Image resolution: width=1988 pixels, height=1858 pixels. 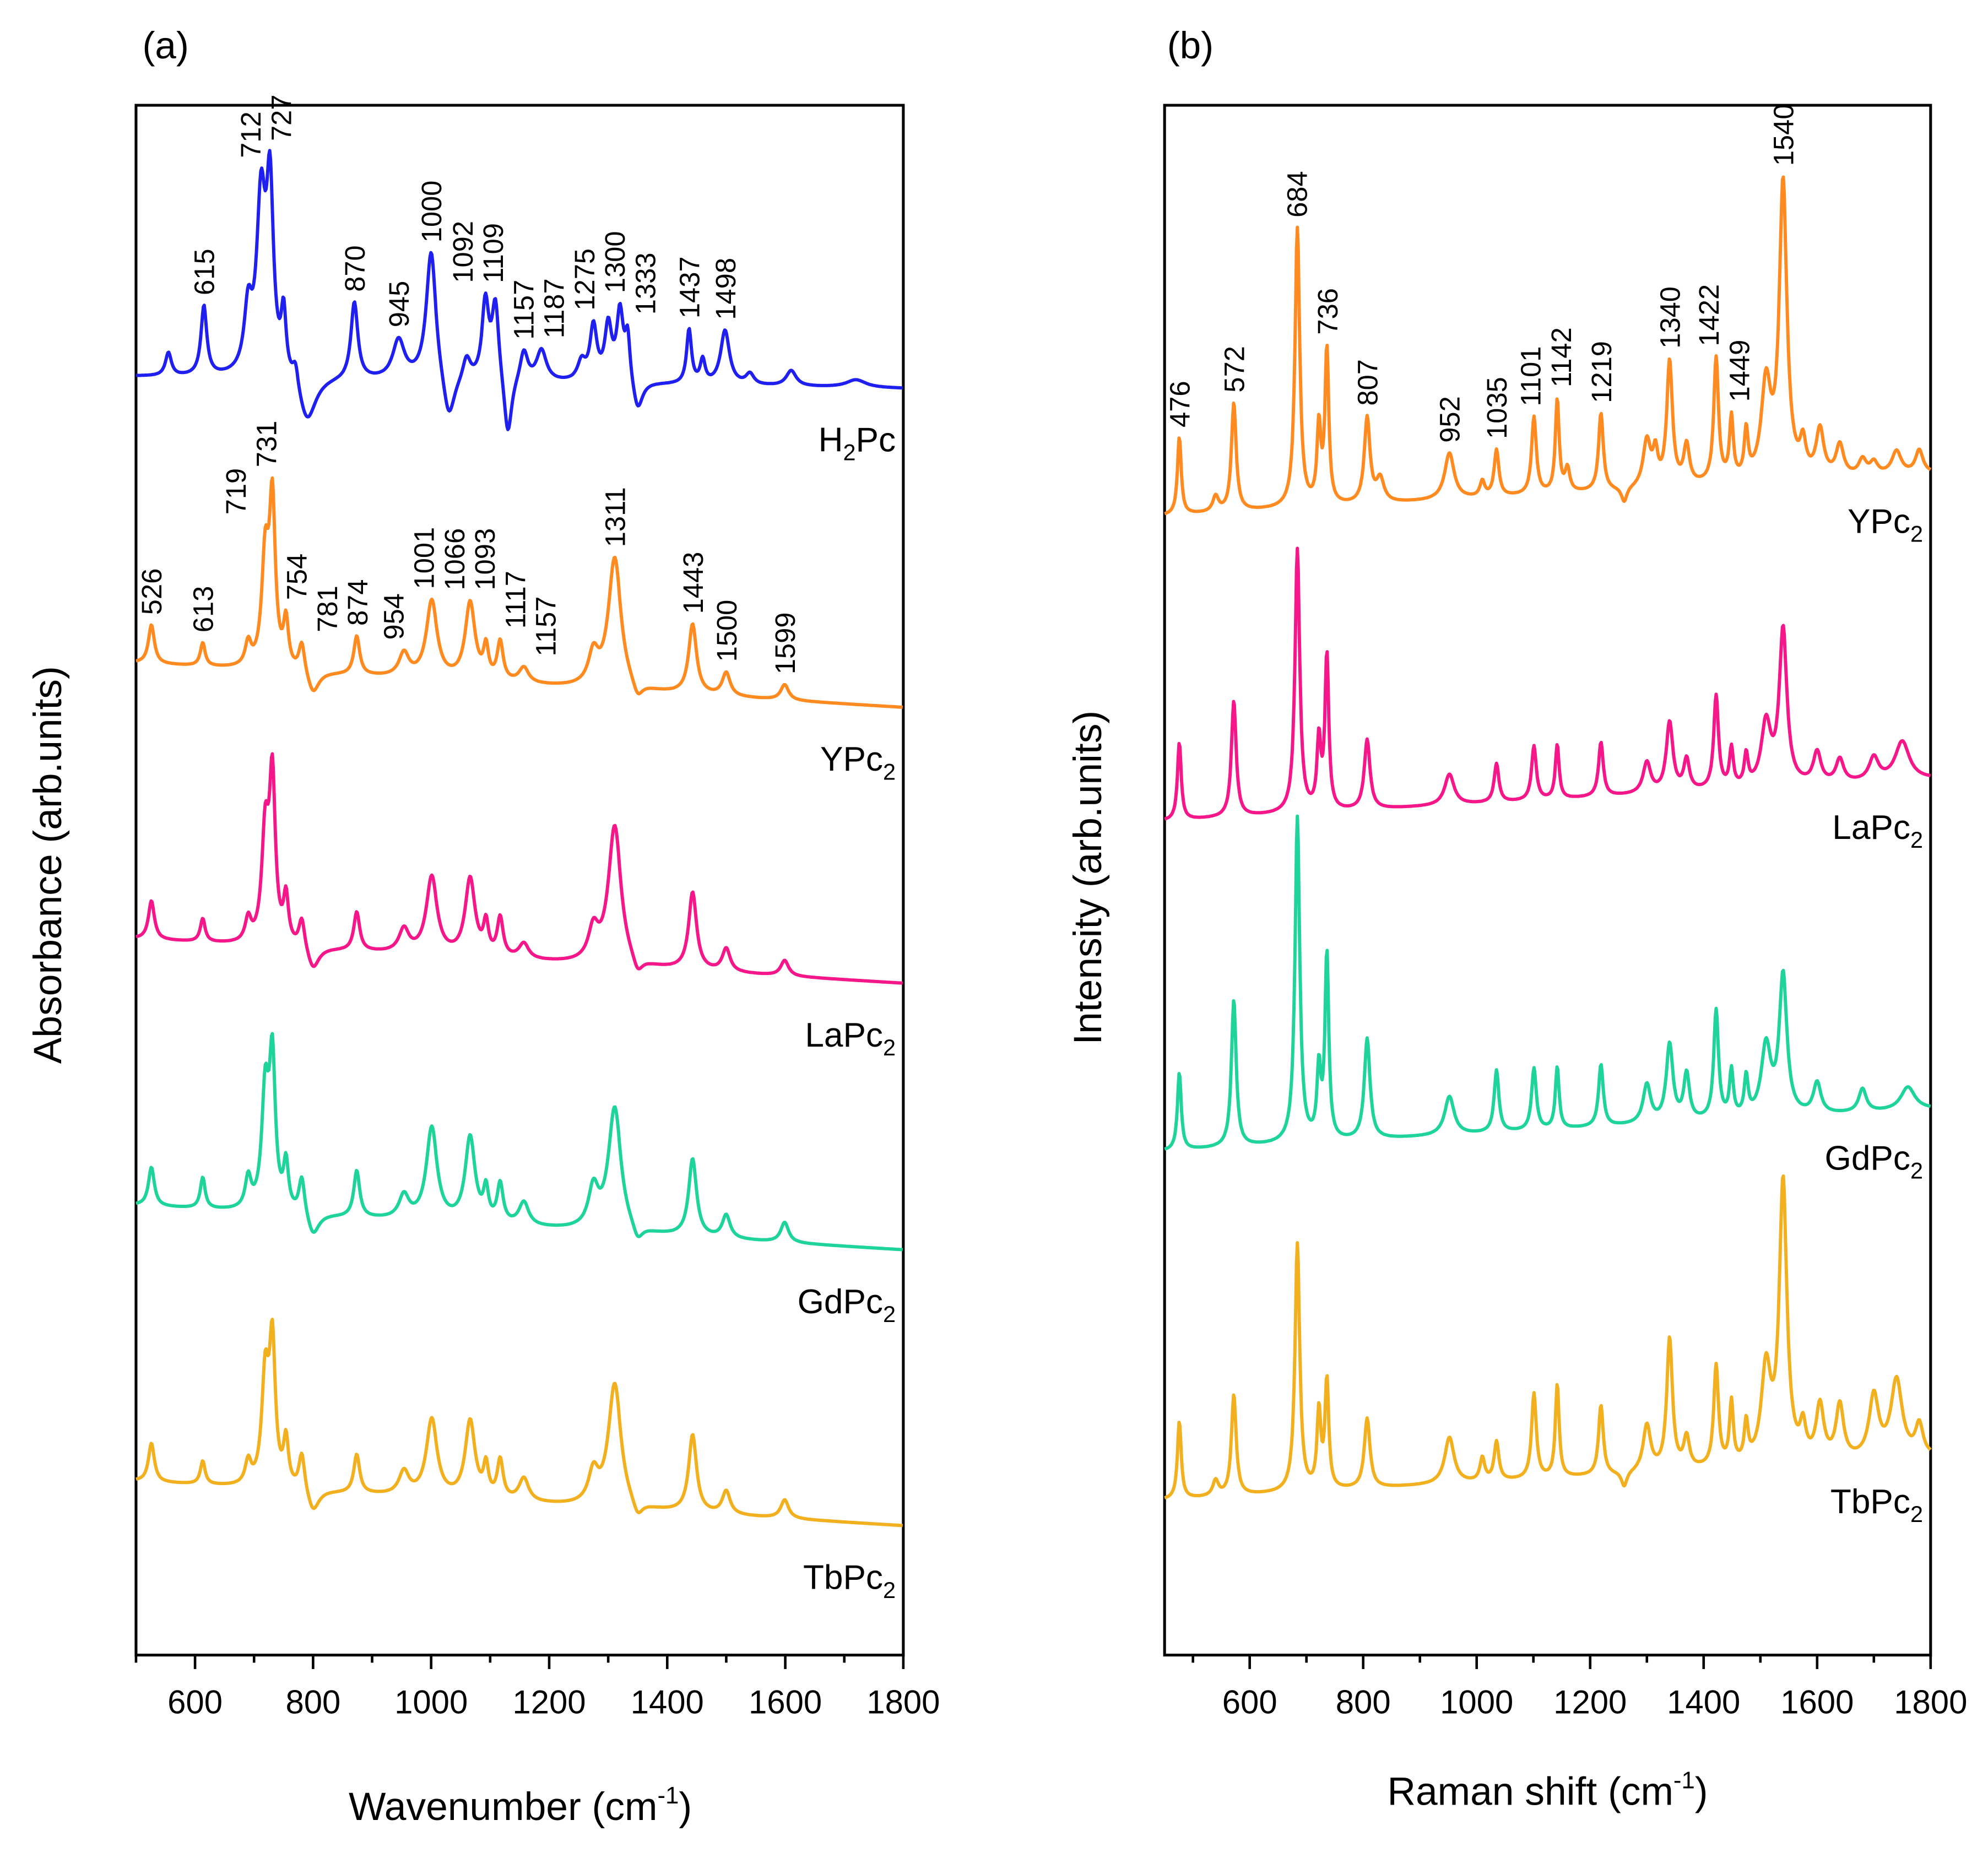 What do you see at coordinates (519, 1422) in the screenshot?
I see `spectrum-line-tbpc2` at bounding box center [519, 1422].